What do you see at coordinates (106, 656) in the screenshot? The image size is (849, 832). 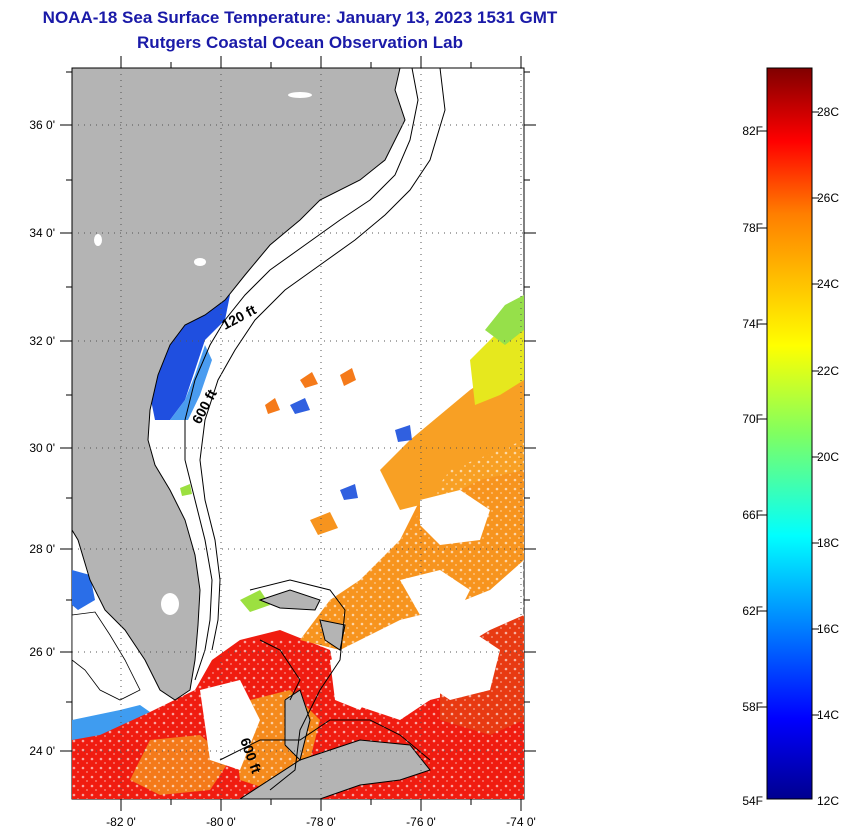 I see `land-florida-gulfcoast-water` at bounding box center [106, 656].